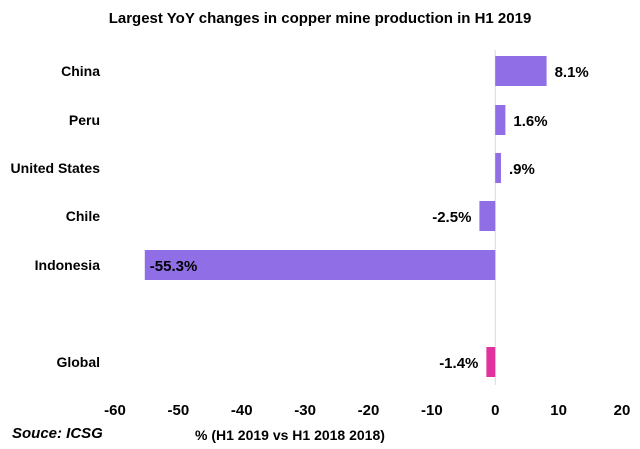 This screenshot has width=640, height=449. Describe the element at coordinates (558, 410) in the screenshot. I see `x-tick-label: 10` at that location.